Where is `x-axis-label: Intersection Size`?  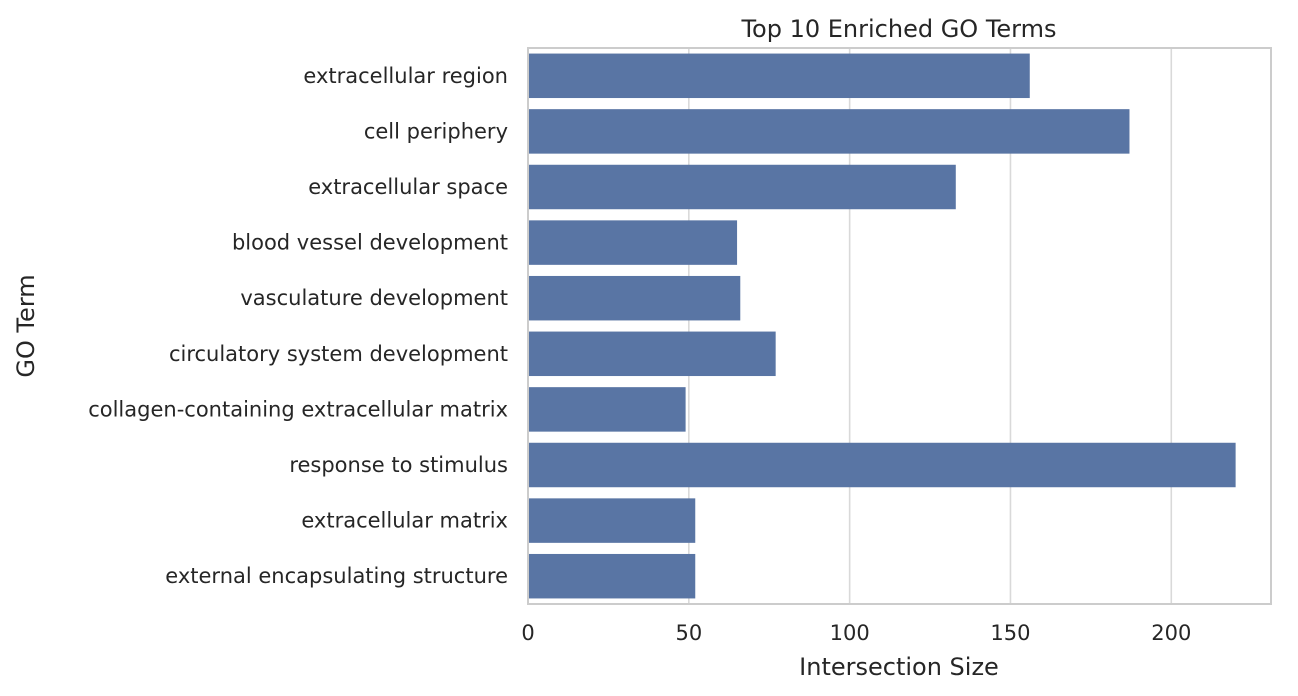
x-axis-label: Intersection Size is located at coordinates (899, 667).